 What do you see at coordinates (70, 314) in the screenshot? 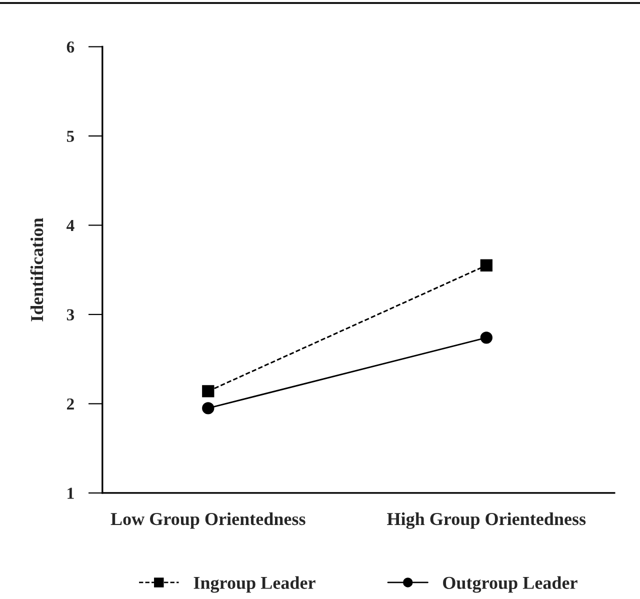
I see `y-tick-label: 3` at bounding box center [70, 314].